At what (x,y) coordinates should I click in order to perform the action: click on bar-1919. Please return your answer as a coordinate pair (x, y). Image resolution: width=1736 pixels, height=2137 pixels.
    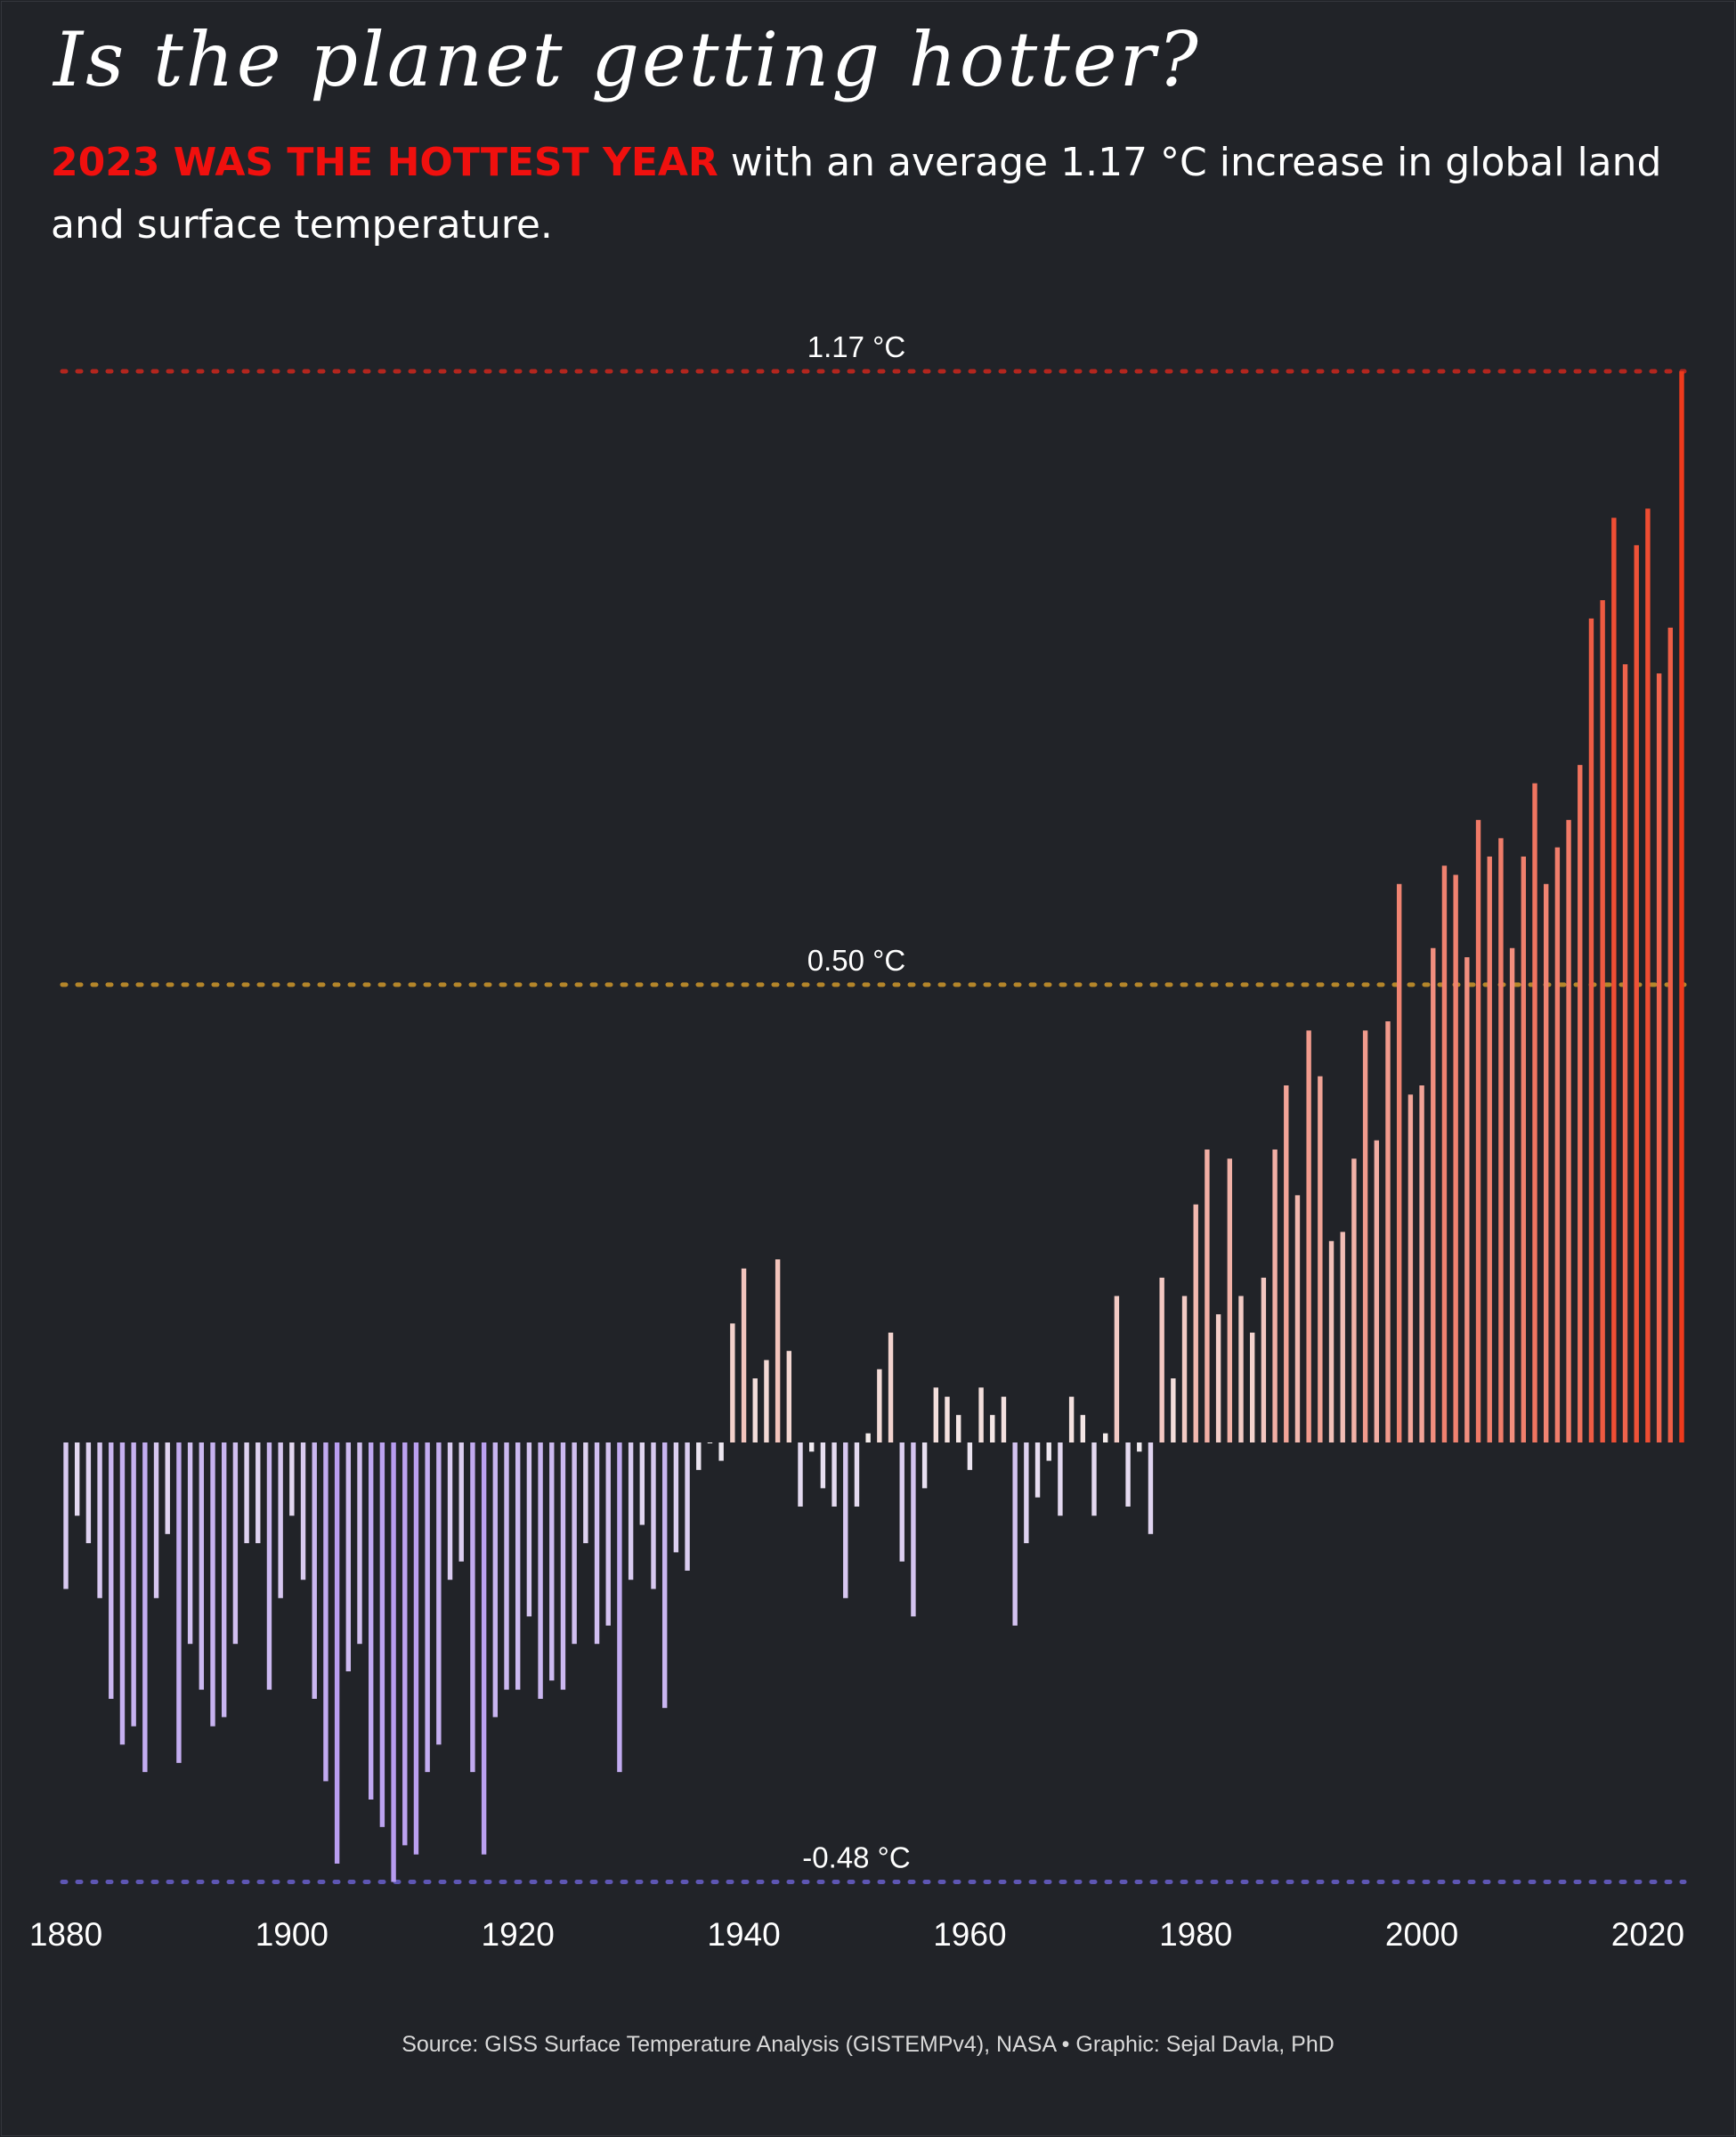
    Looking at the image, I should click on (506, 1566).